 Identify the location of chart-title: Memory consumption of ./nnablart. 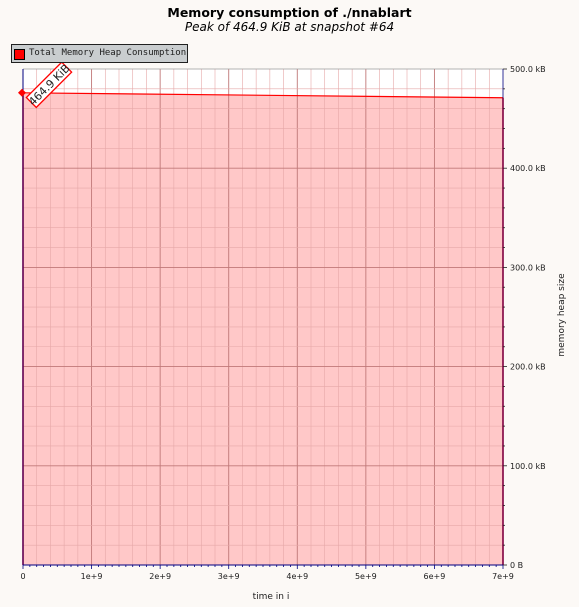
(289, 12).